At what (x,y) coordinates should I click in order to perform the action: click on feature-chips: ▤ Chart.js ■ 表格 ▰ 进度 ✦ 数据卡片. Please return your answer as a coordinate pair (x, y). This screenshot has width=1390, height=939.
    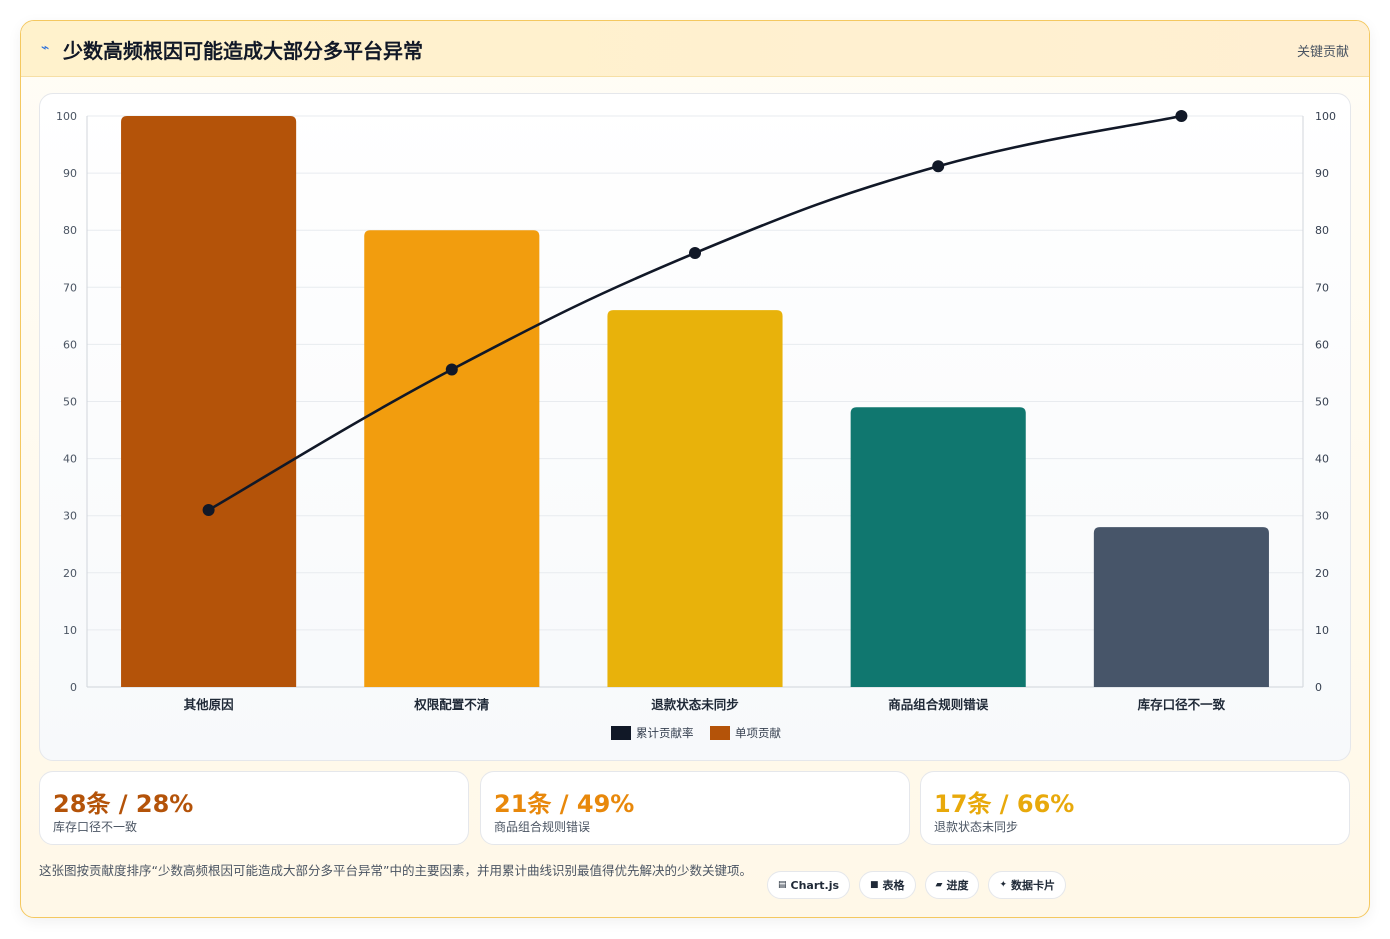
    Looking at the image, I should click on (917, 885).